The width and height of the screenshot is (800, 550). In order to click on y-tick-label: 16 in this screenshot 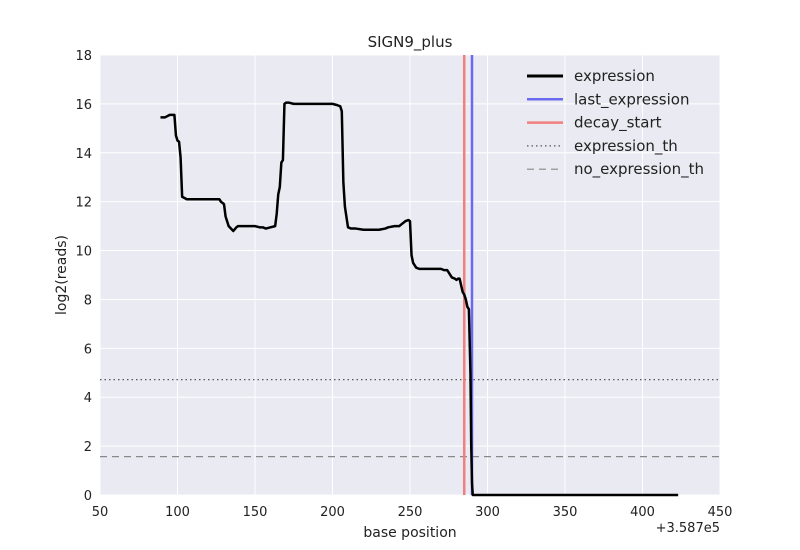, I will do `click(83, 105)`.